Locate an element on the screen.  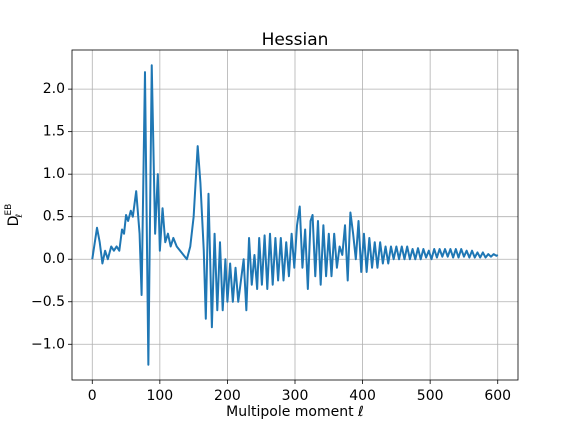
y-label-sup: EB is located at coordinates (9, 210).